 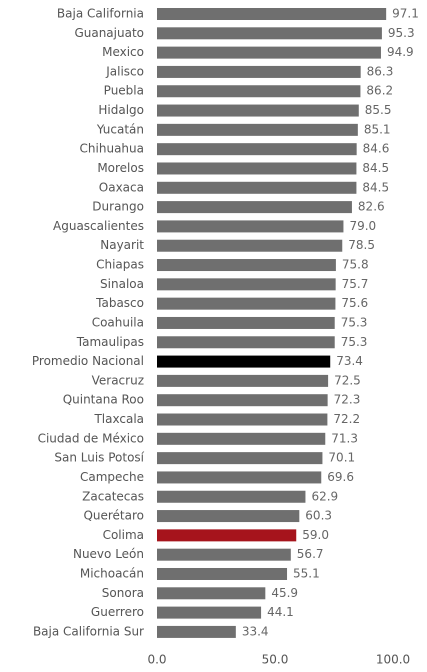 I want to click on category-label: Querétaro, so click(x=113, y=516).